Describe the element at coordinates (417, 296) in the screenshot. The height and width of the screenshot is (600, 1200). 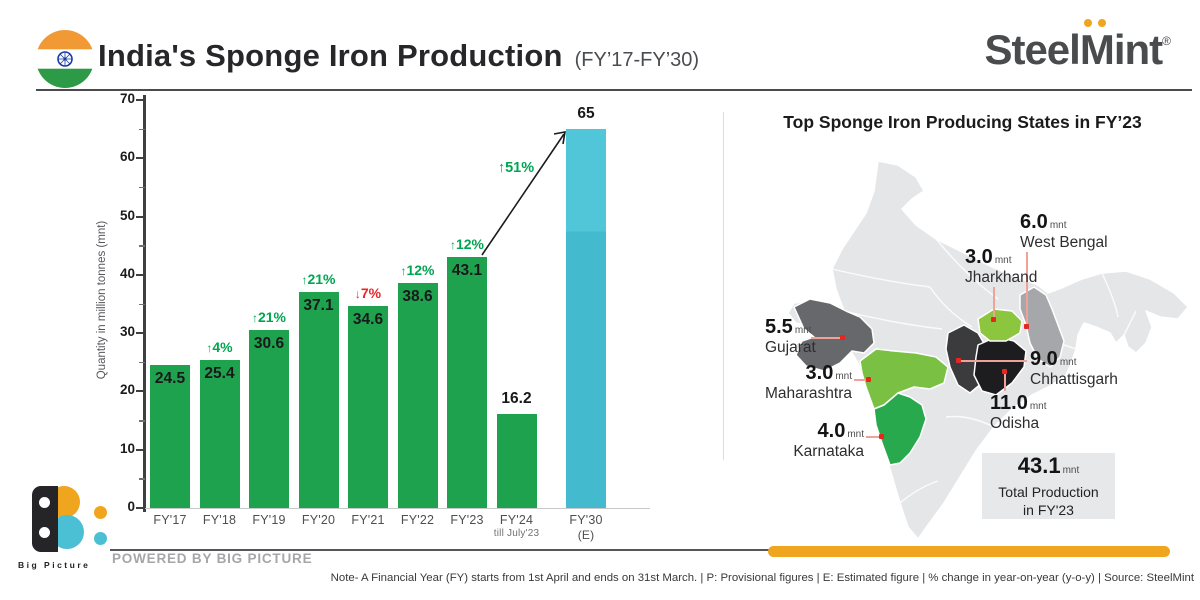
I see `bar-value-label: 38.6` at that location.